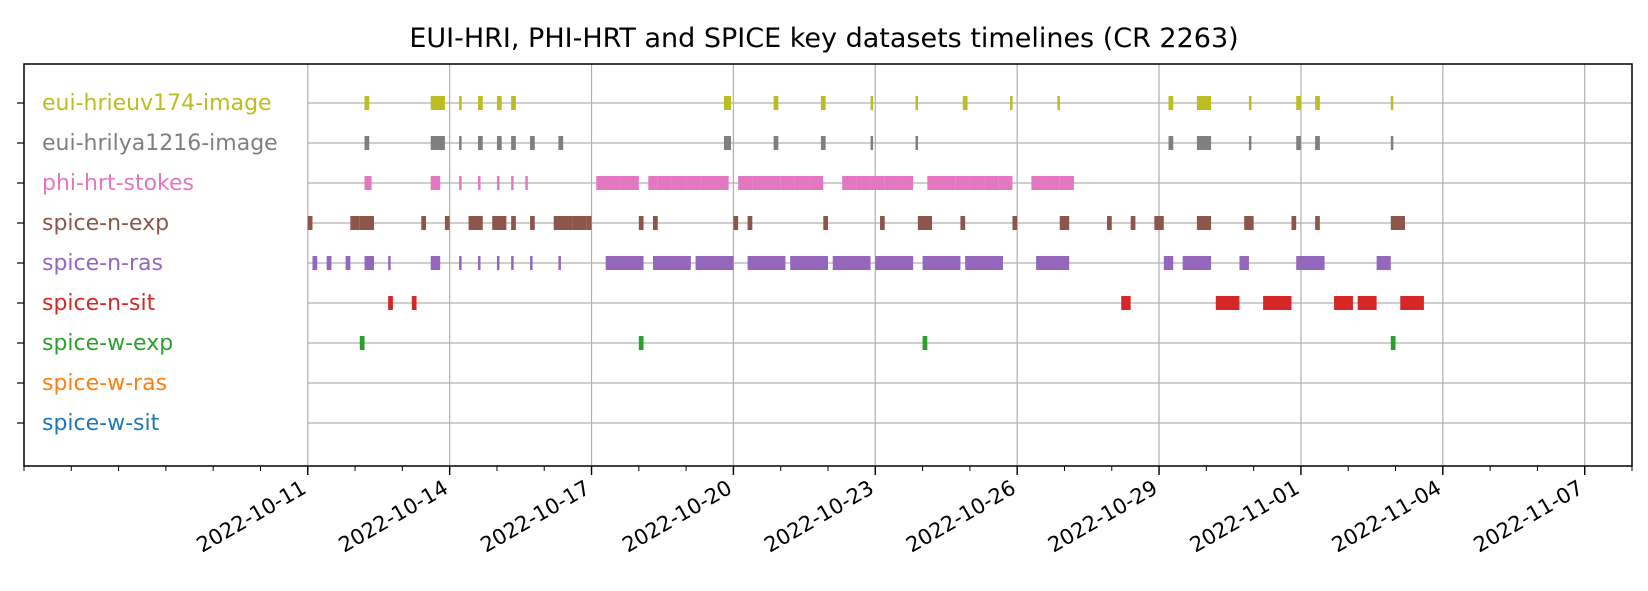 This screenshot has height=591, width=1648. What do you see at coordinates (118, 183) in the screenshot?
I see `row-label-phi-hrt-stokes: phi-hrt-stokes` at bounding box center [118, 183].